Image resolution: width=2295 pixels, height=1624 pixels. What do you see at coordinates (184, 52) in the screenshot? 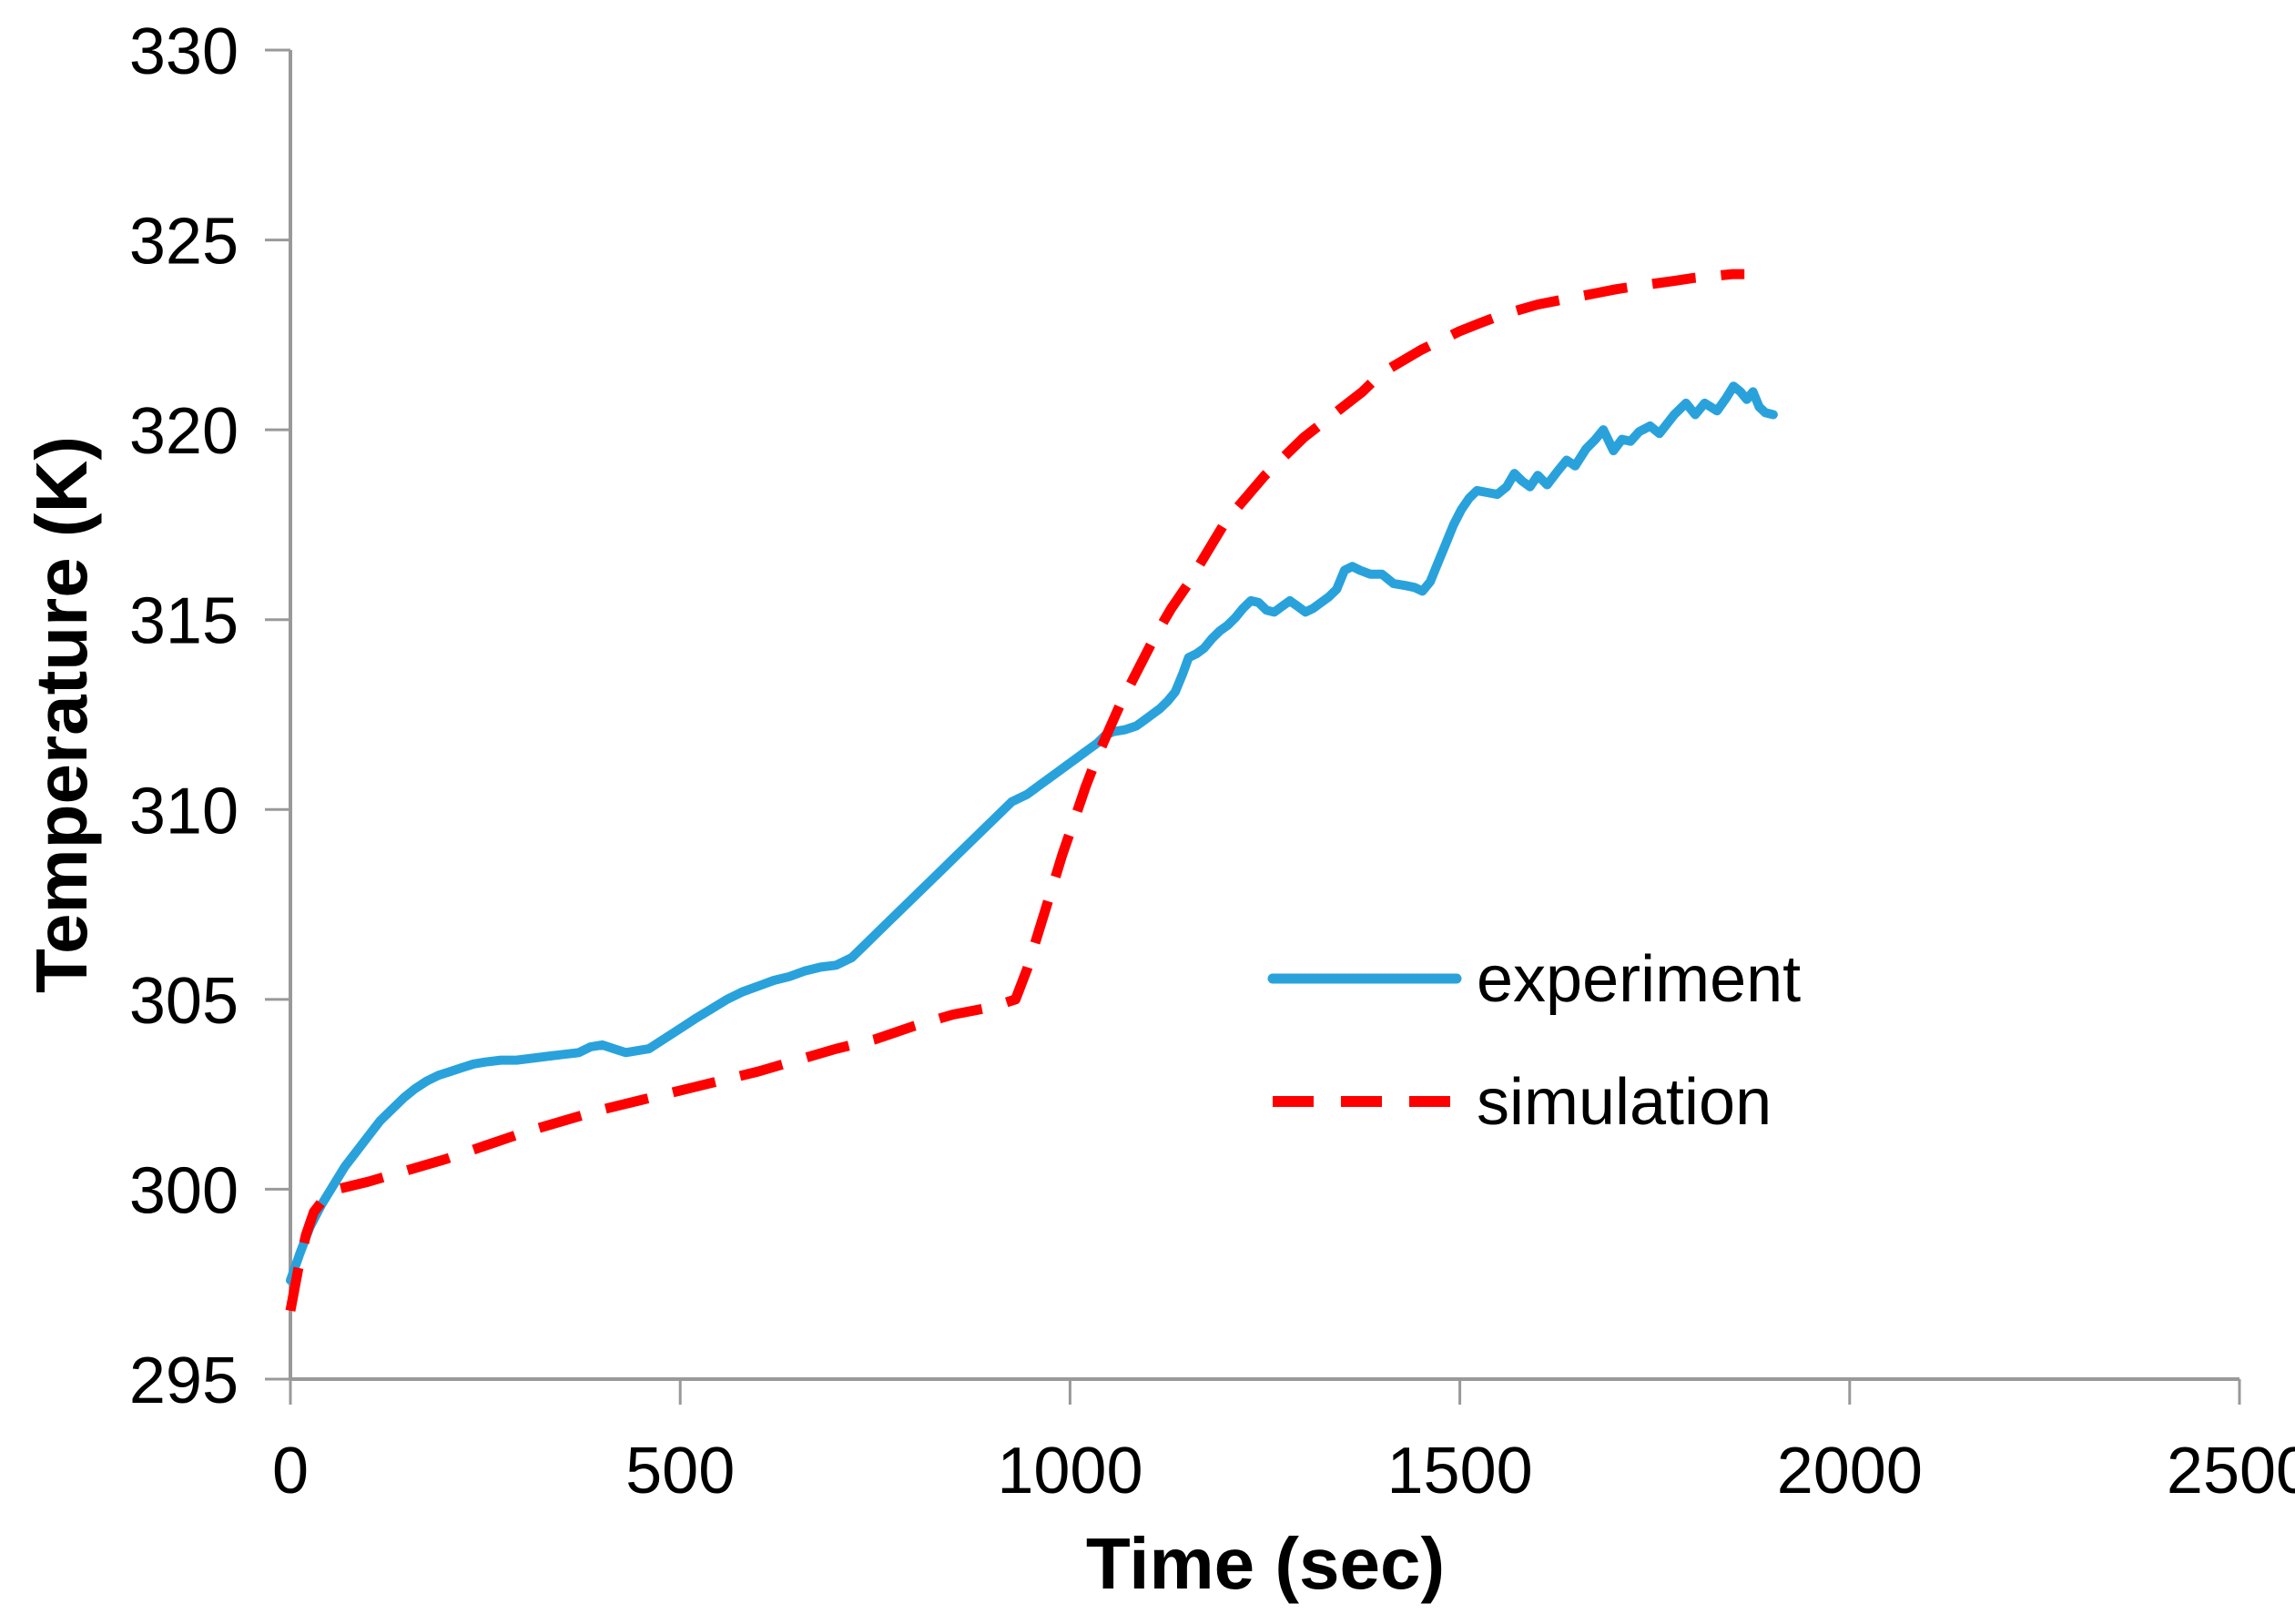
I see `y-tick-label: 330` at bounding box center [184, 52].